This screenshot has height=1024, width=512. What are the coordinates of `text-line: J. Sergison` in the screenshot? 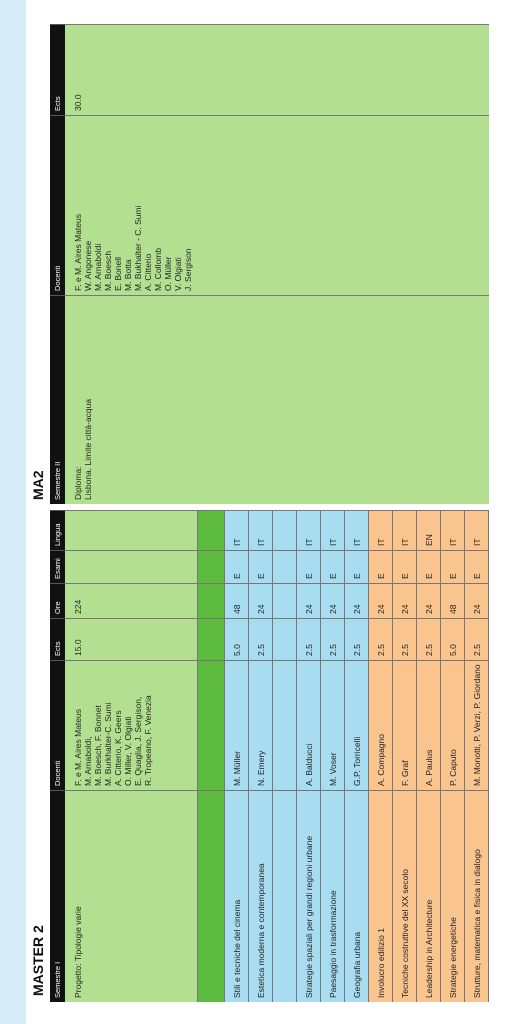 It's located at (188, 269).